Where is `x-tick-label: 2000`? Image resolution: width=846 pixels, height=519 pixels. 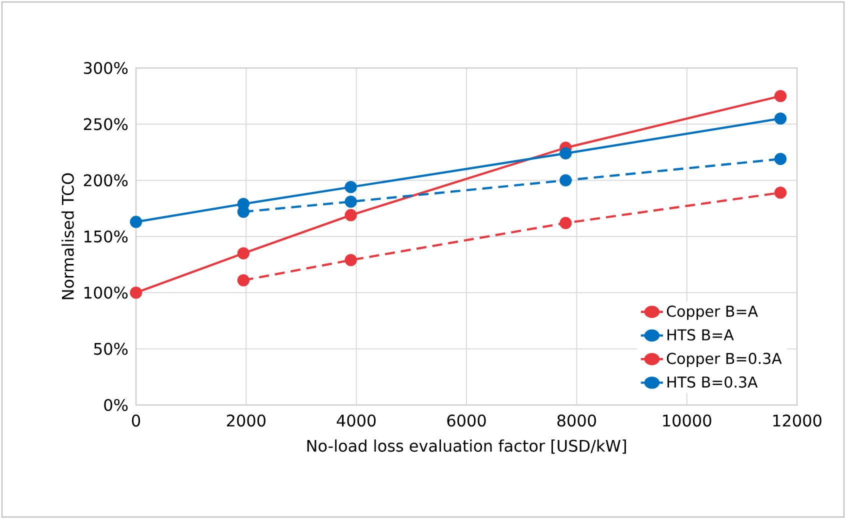 x-tick-label: 2000 is located at coordinates (246, 420).